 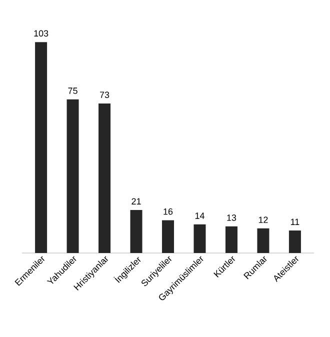 I want to click on data-label: 11, so click(x=295, y=221).